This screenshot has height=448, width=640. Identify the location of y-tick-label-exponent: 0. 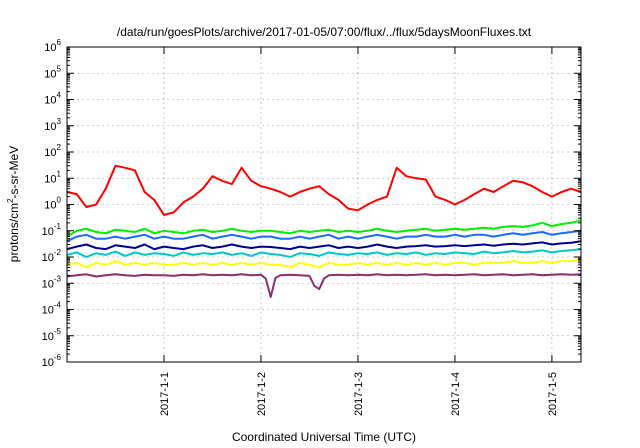
(59, 200).